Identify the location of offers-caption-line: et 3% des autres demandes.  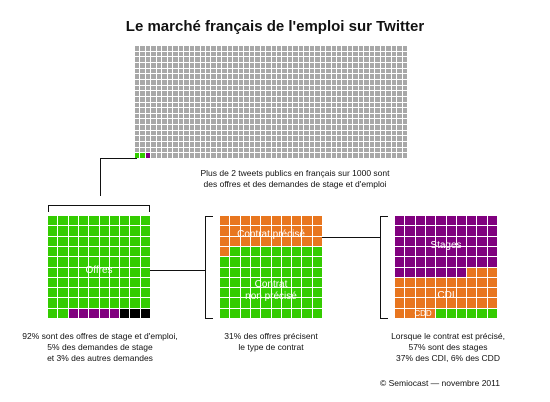
(100, 358).